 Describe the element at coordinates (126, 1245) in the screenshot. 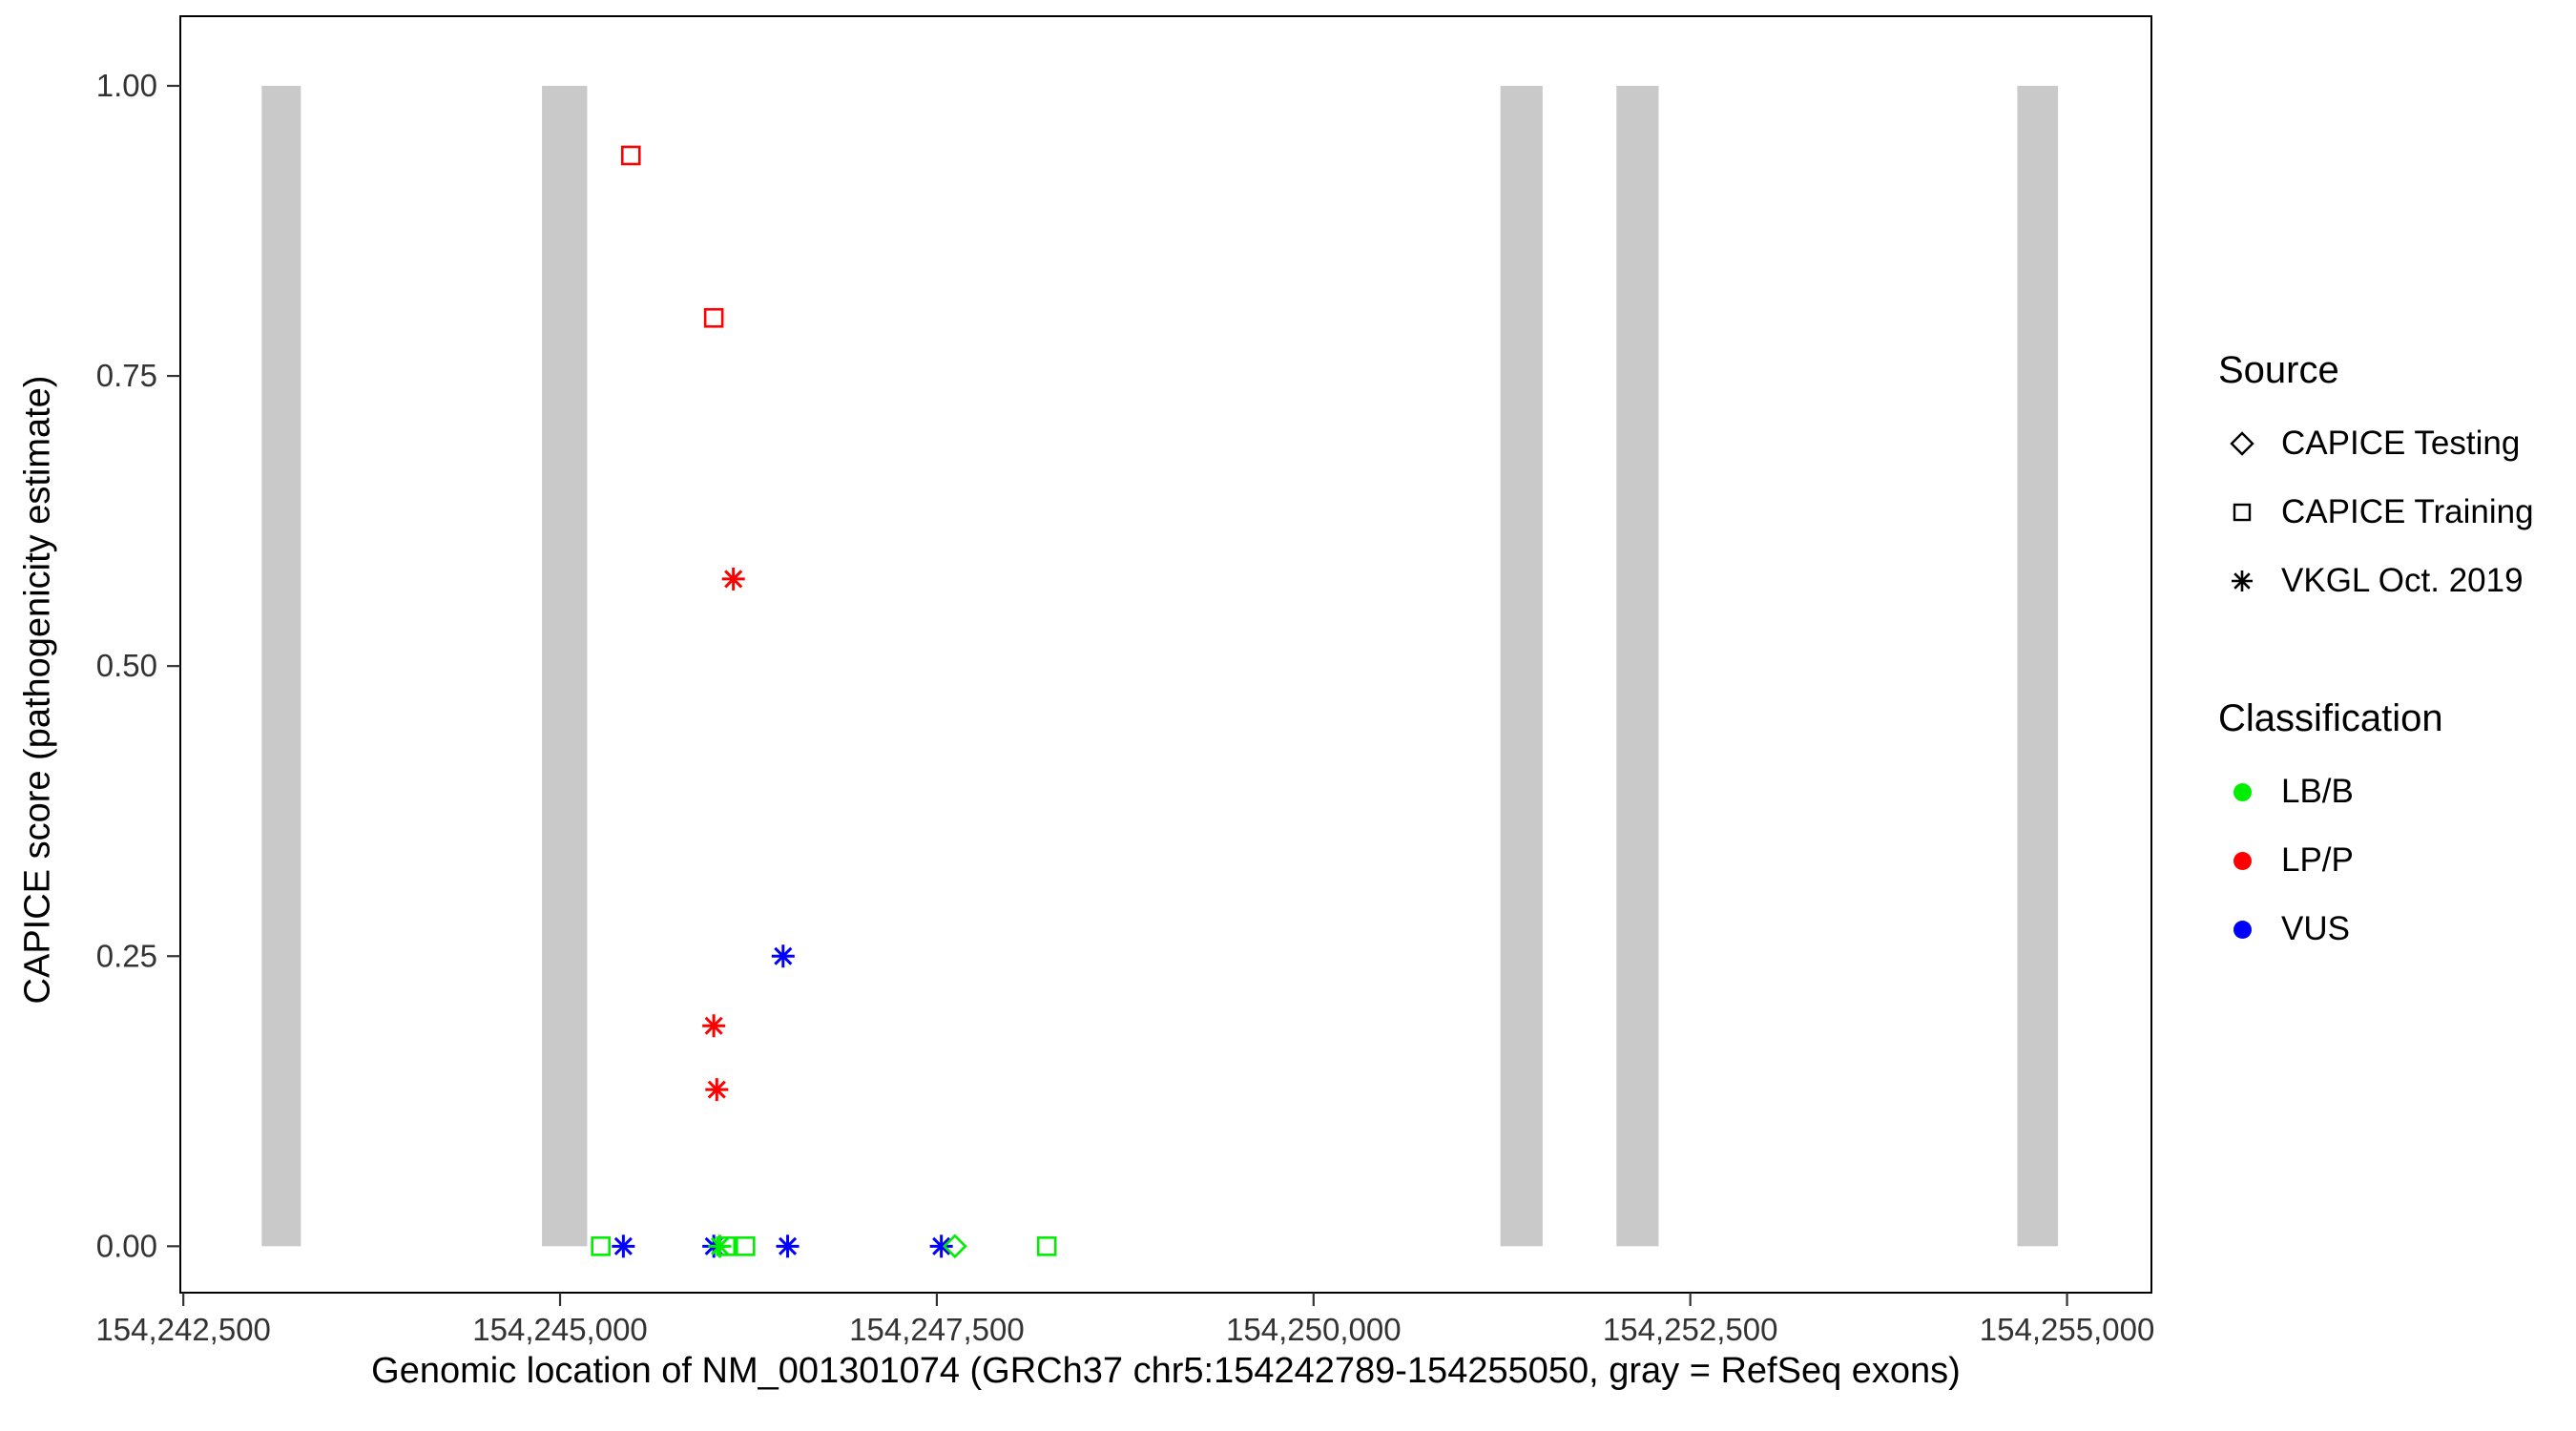

I see `y-tick-label: 0.00` at that location.